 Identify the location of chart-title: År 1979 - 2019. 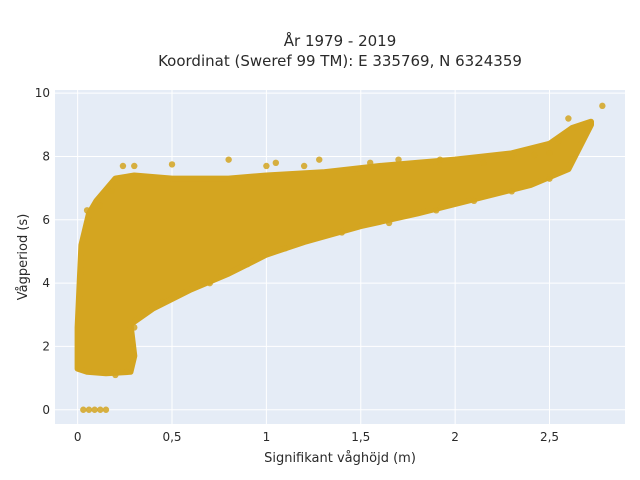
(340, 40).